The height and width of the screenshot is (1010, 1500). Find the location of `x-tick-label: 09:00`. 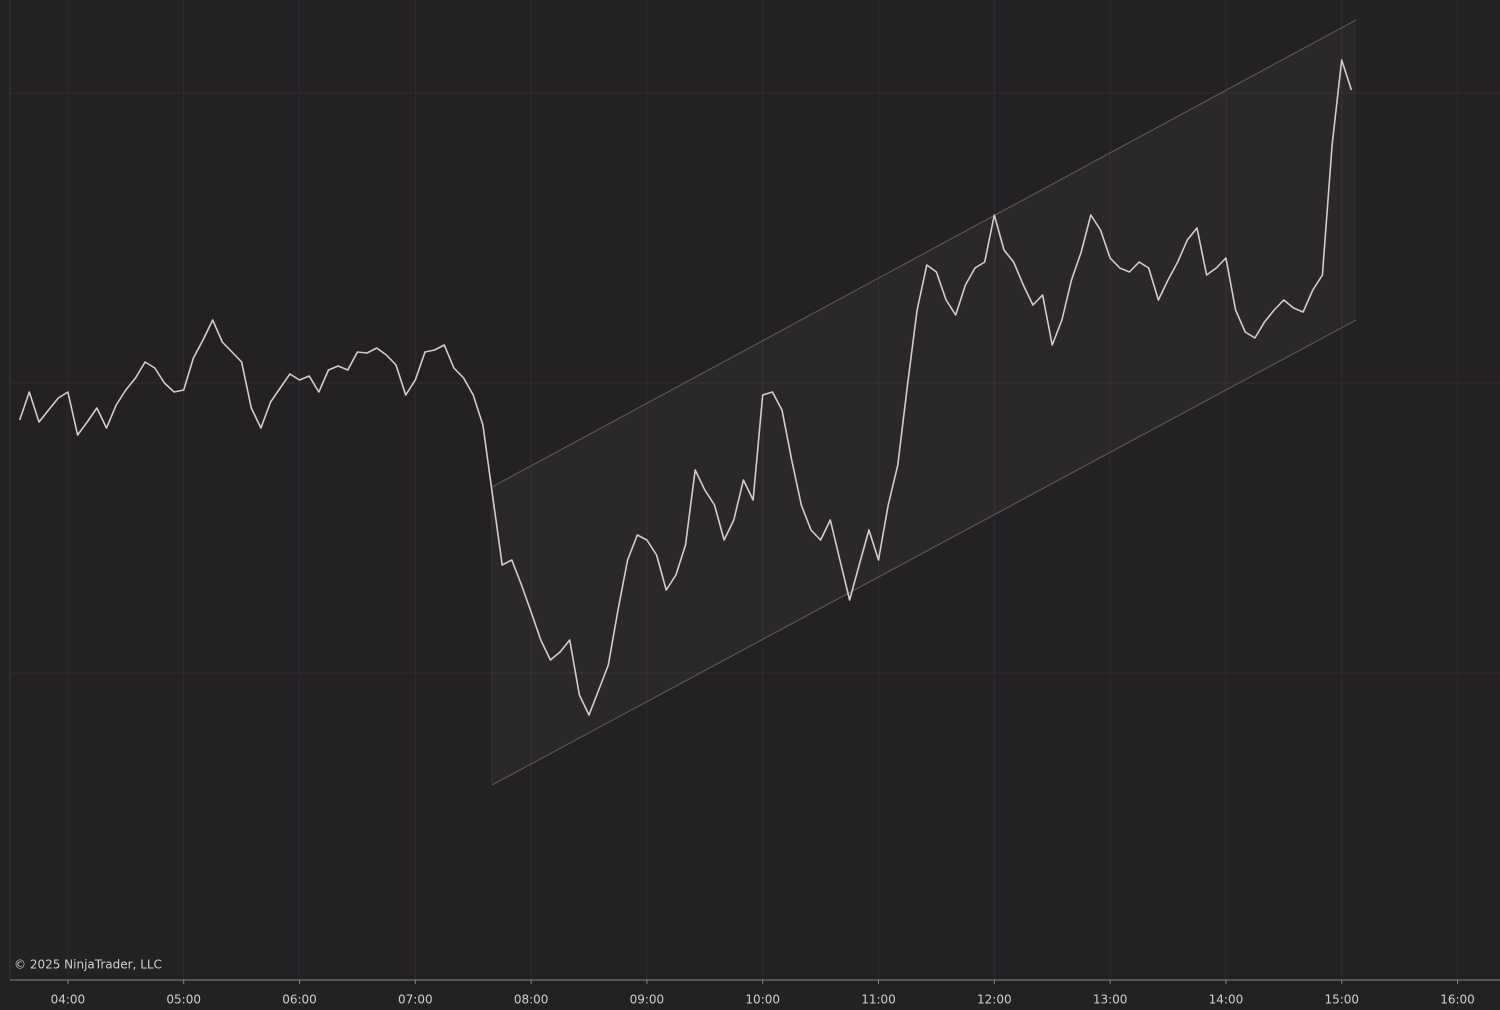

x-tick-label: 09:00 is located at coordinates (647, 1000).